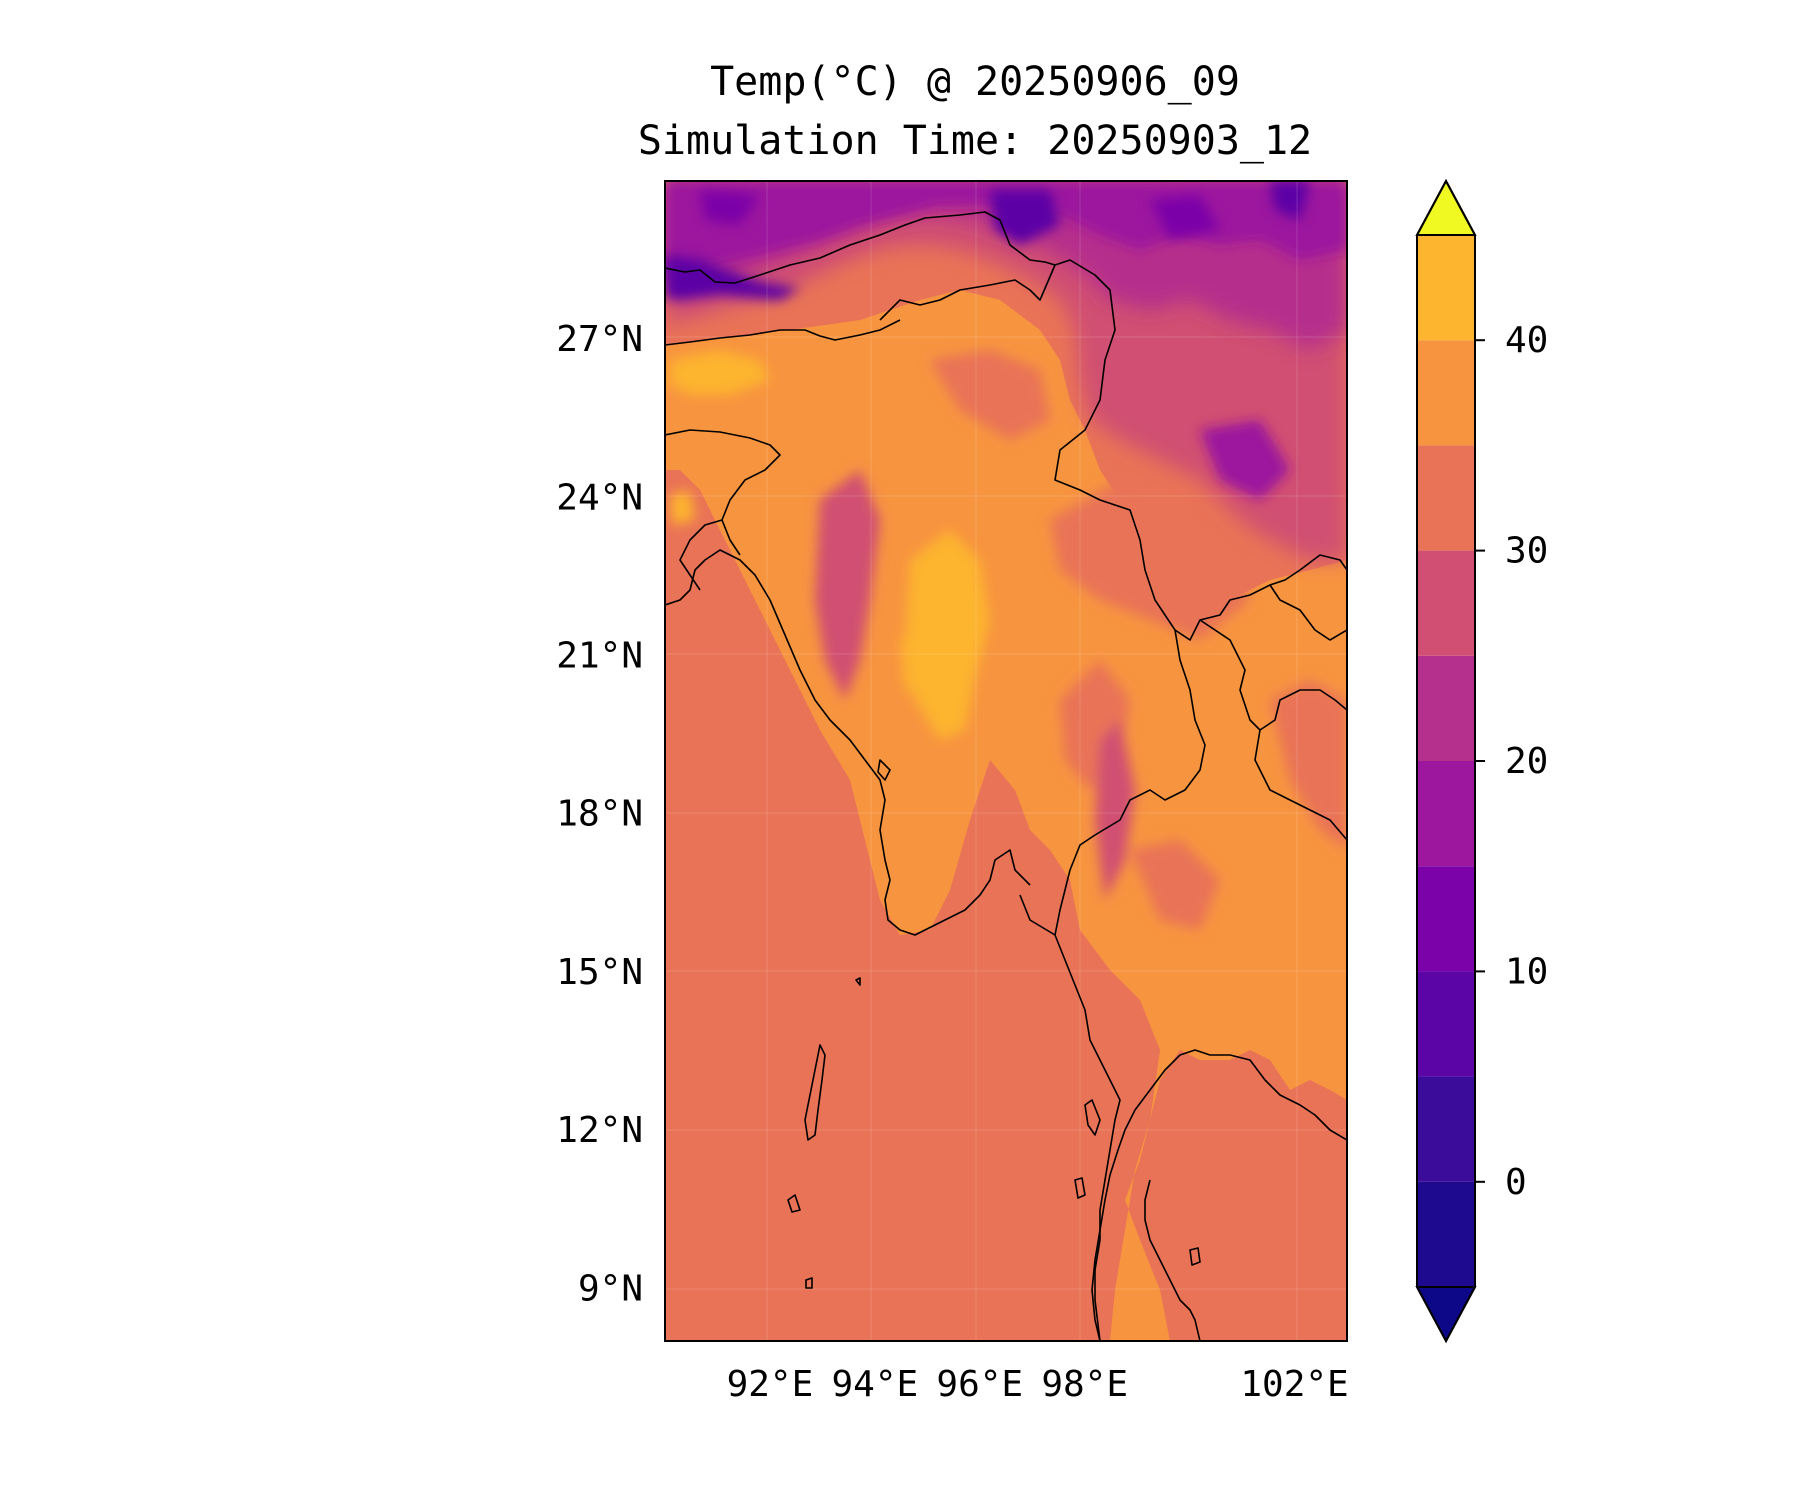 Image resolution: width=1800 pixels, height=1500 pixels. Describe the element at coordinates (830, 545) in the screenshot. I see `hot-zone-patches` at that location.